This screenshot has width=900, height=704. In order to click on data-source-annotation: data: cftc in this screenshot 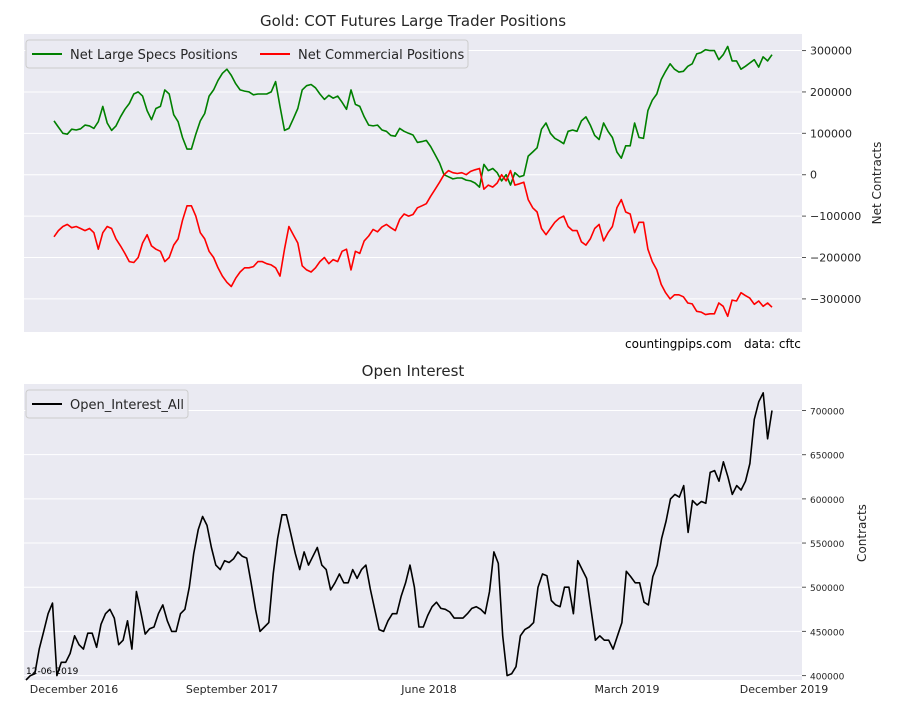, I will do `click(772, 344)`.